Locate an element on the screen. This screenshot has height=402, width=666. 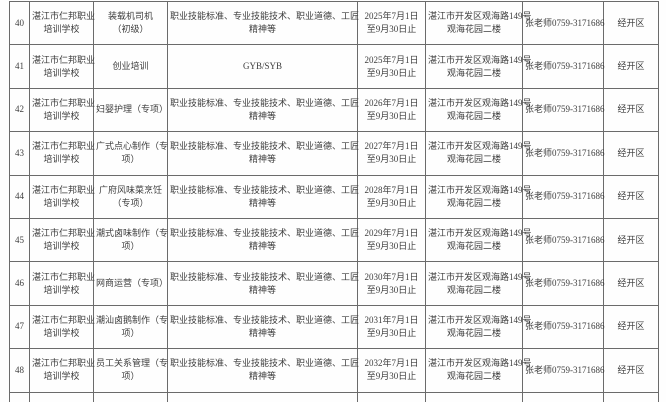
cell-valid-period: 2032年7月1日 至9月30日止 is located at coordinates (391, 370).